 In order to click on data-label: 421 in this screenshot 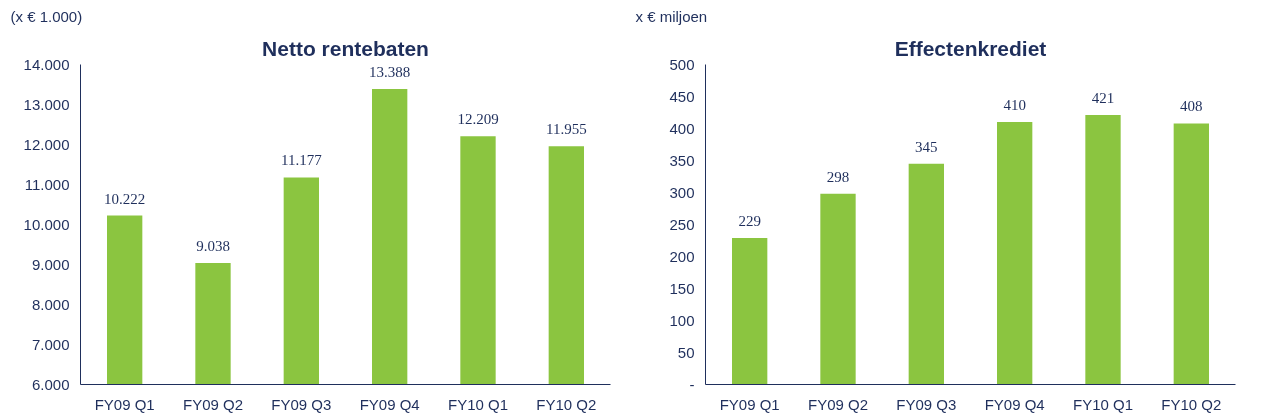, I will do `click(1103, 98)`.